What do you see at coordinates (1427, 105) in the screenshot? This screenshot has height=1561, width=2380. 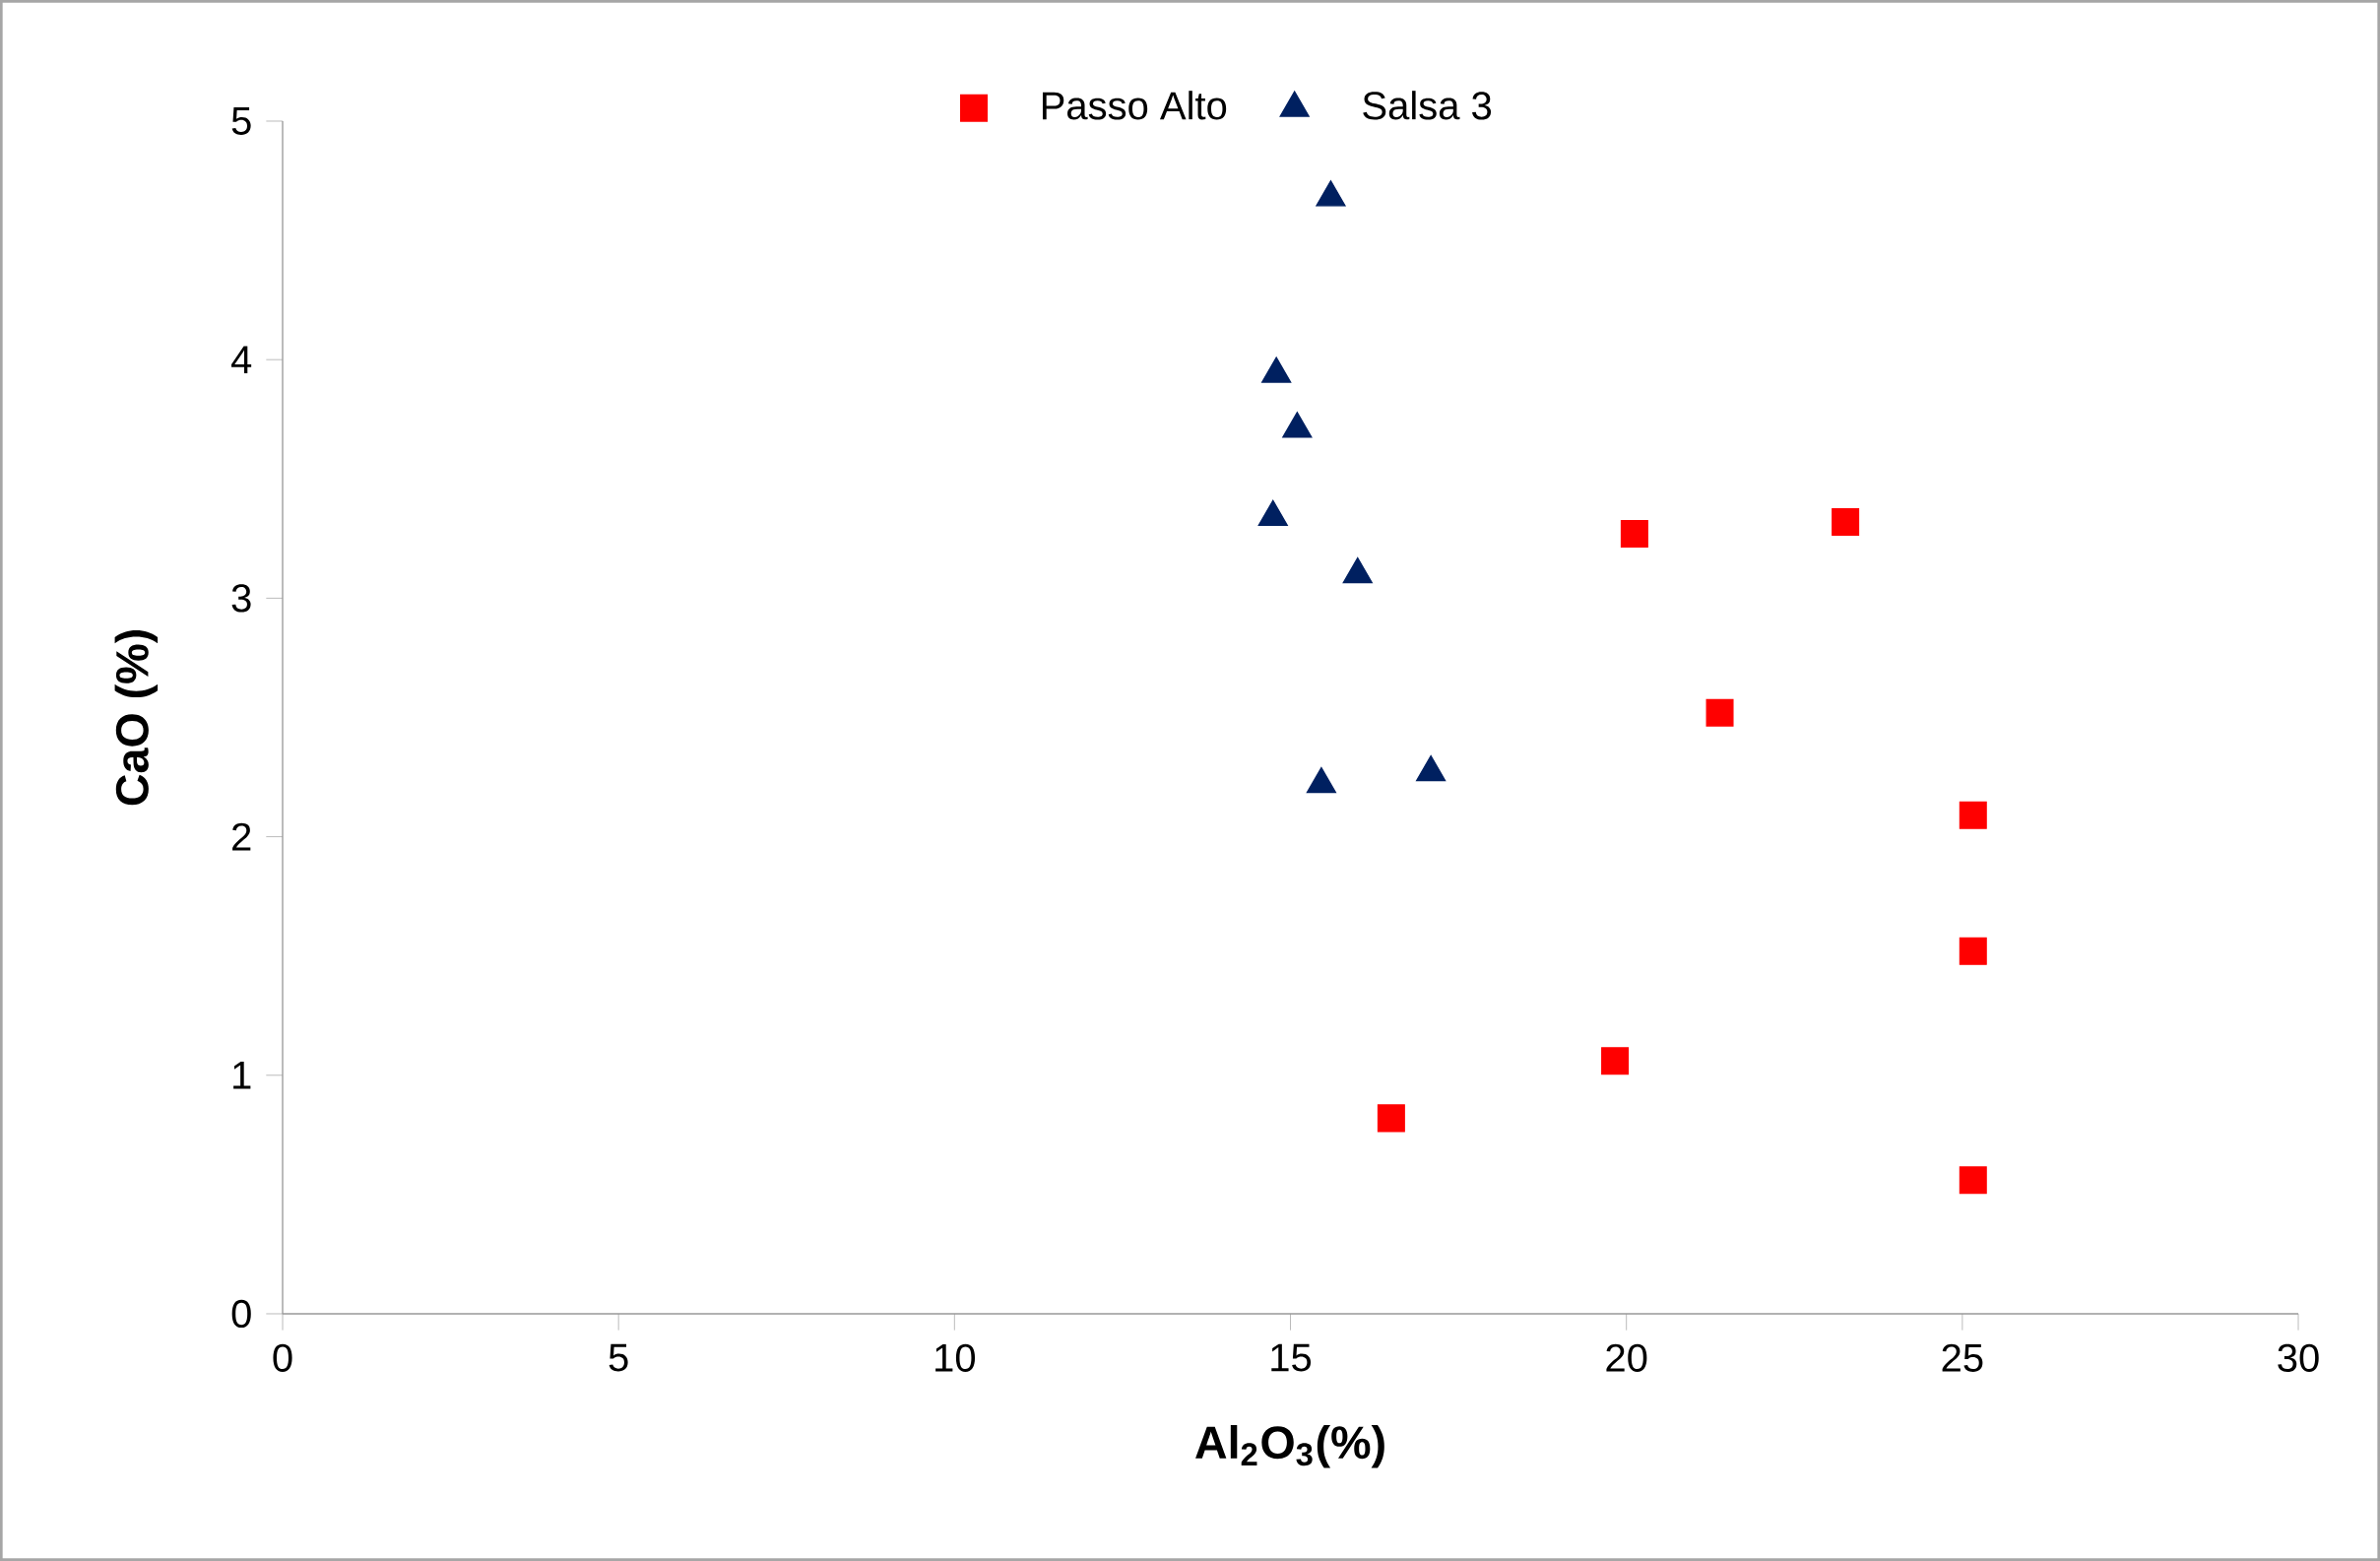 I see `legend-label: Salsa 3` at bounding box center [1427, 105].